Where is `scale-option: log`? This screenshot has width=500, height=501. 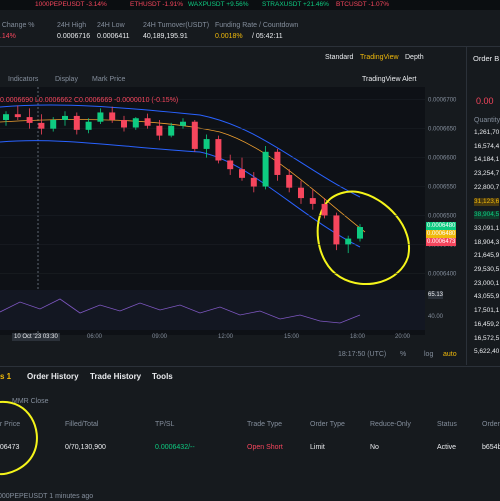 scale-option: log is located at coordinates (429, 354).